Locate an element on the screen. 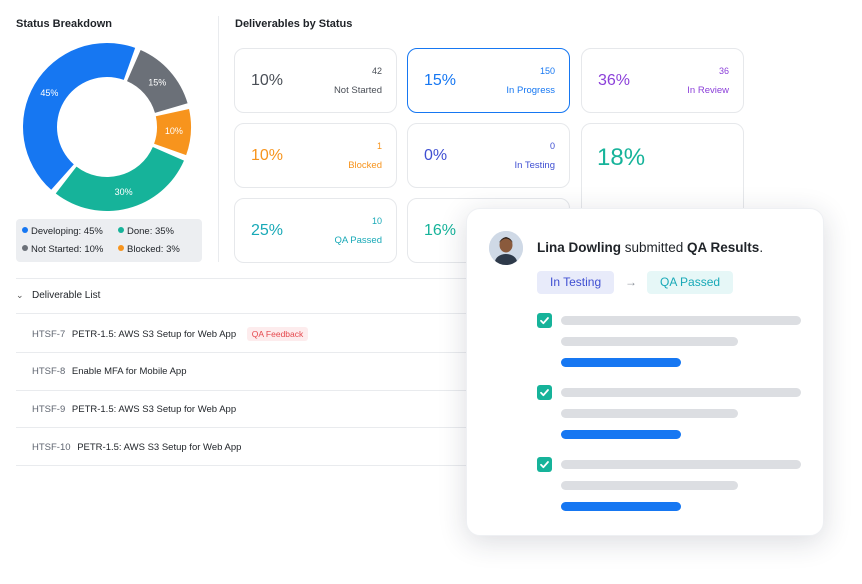 This screenshot has width=862, height=584. card-label: In Review is located at coordinates (708, 90).